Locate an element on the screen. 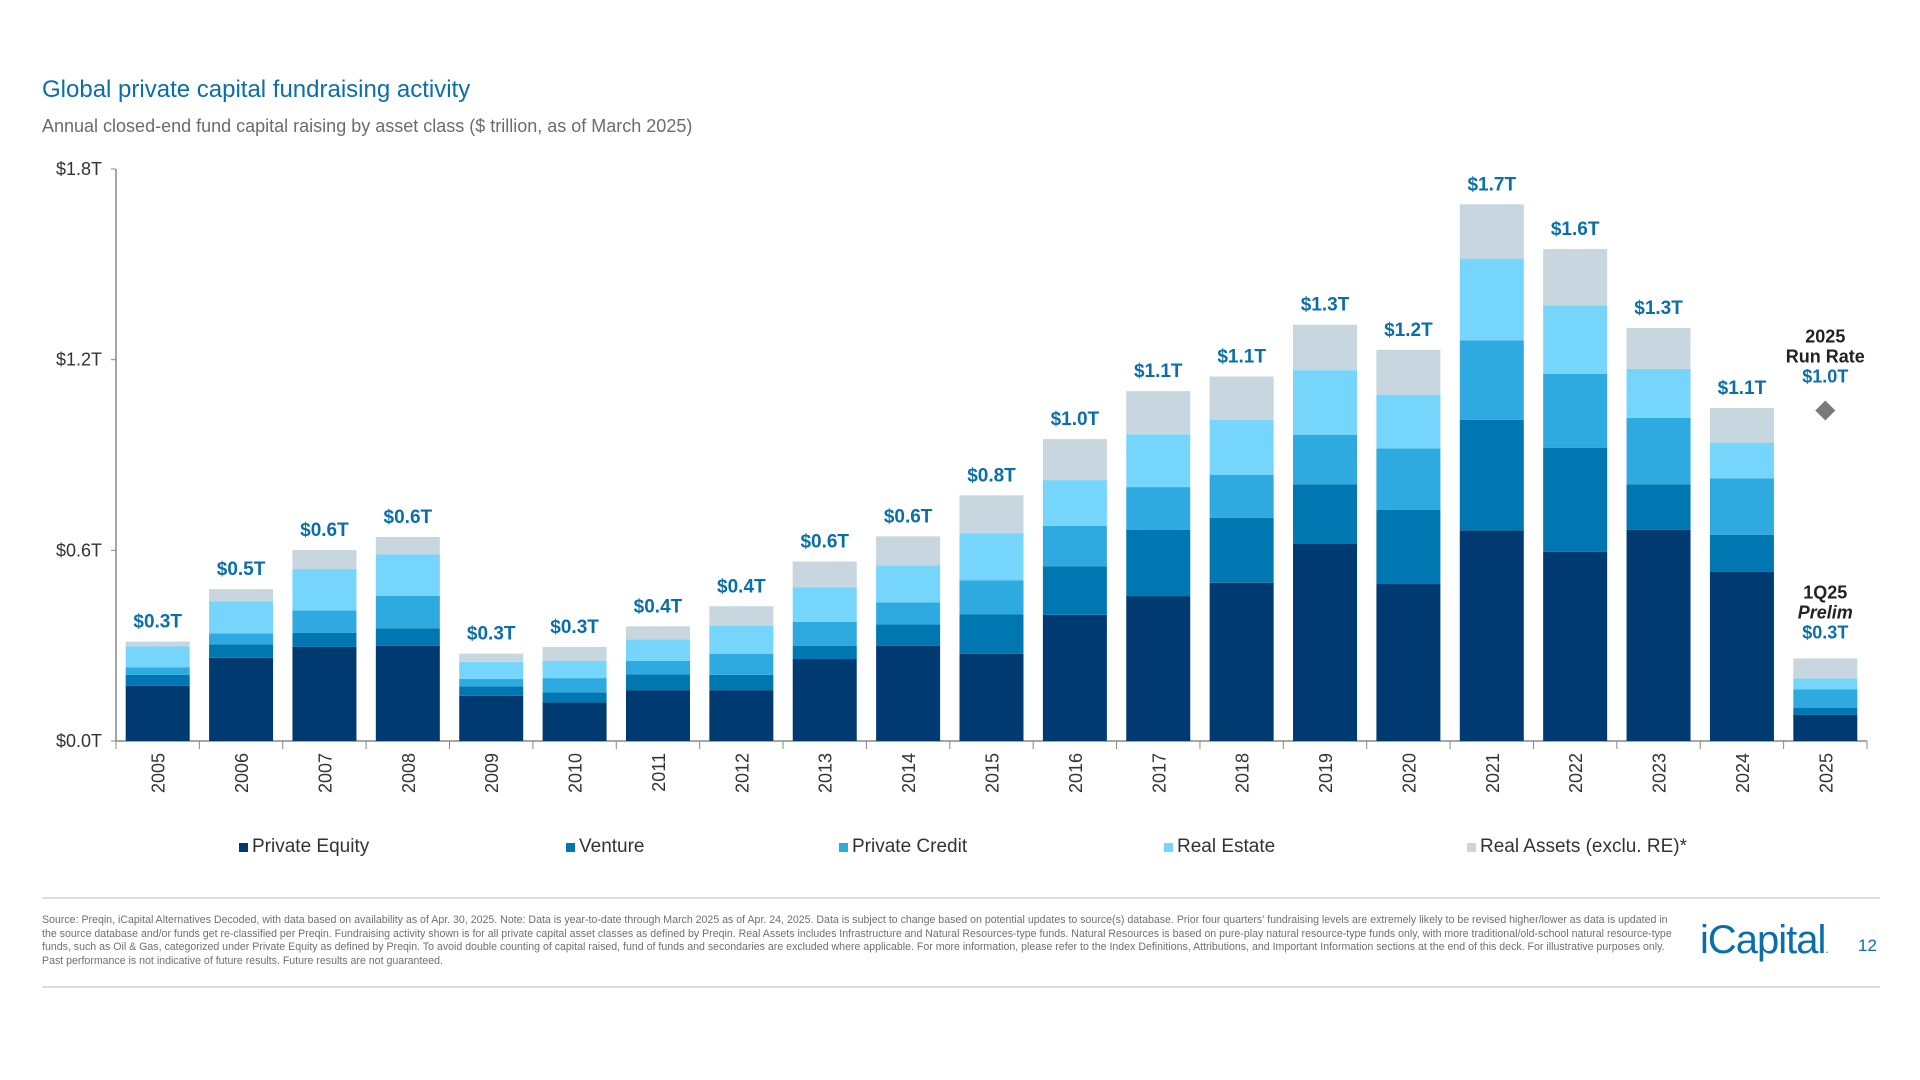 This screenshot has height=1080, width=1920. bar-total-label: $1.3T is located at coordinates (1658, 308).